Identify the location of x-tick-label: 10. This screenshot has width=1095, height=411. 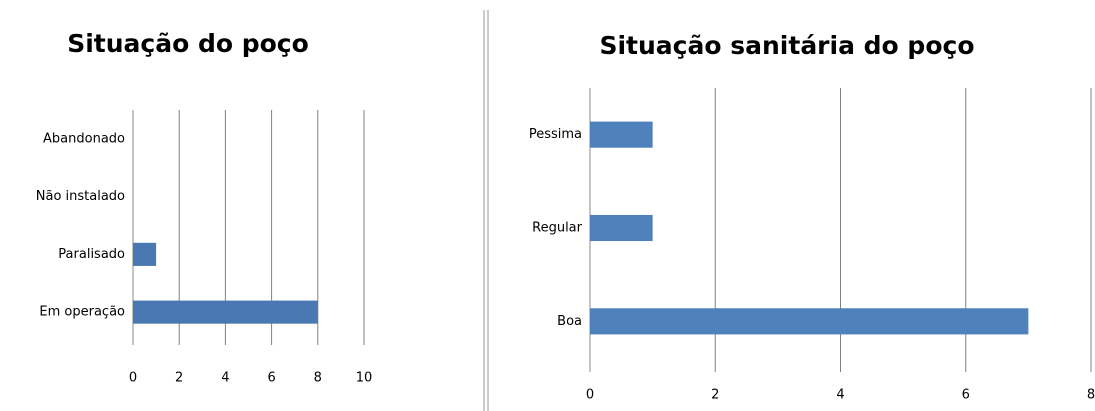
(364, 378).